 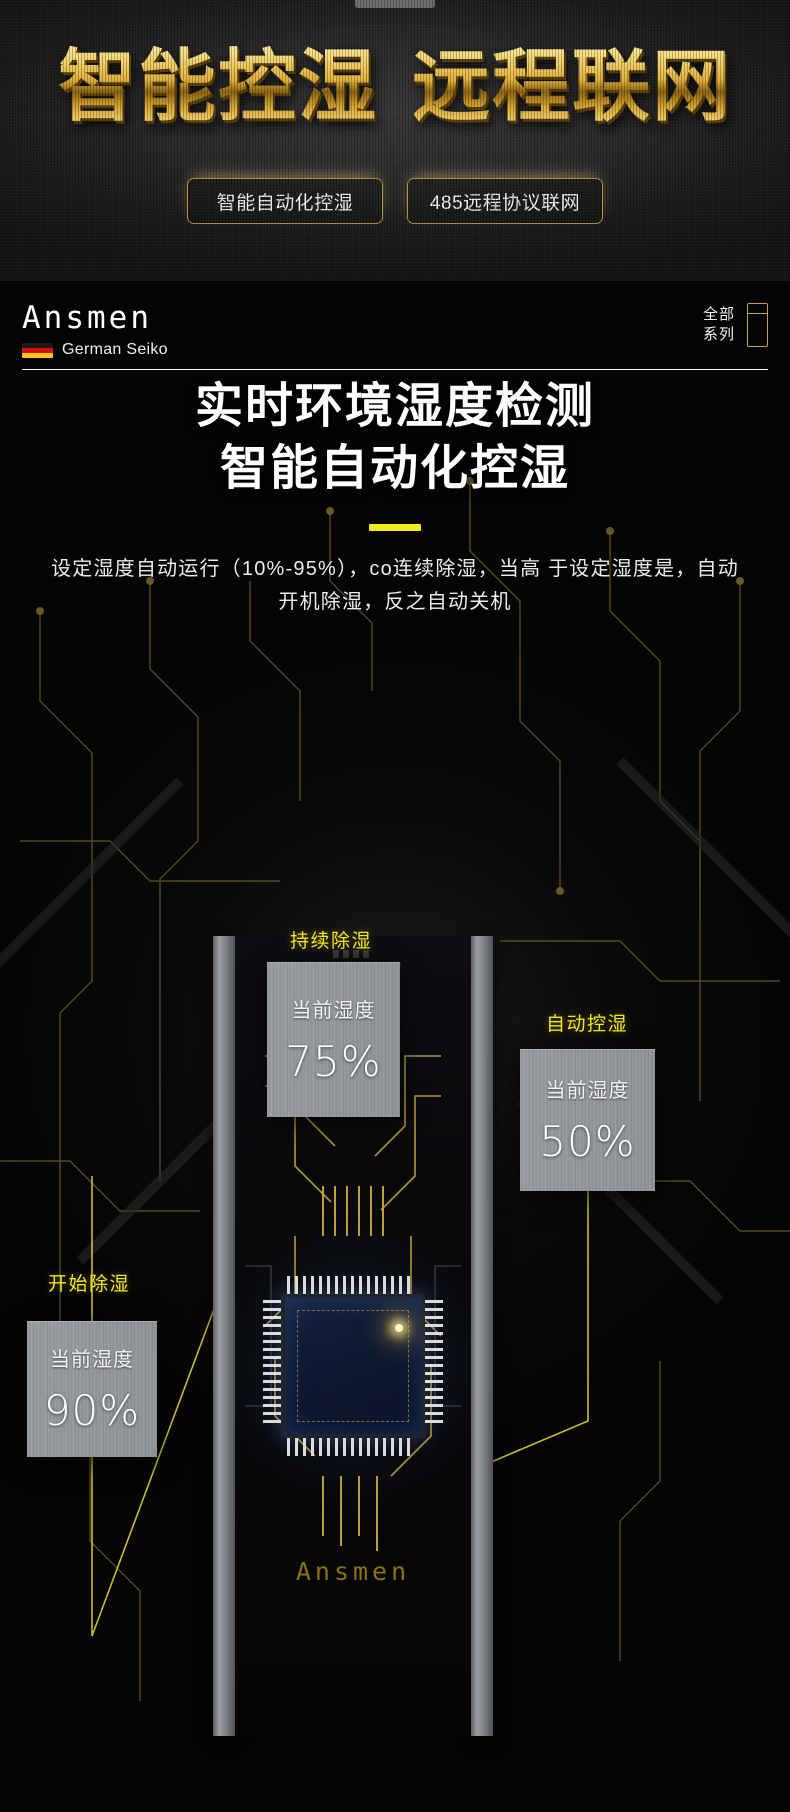 I want to click on page-title-line2: 智能自动化控湿, so click(x=394, y=468).